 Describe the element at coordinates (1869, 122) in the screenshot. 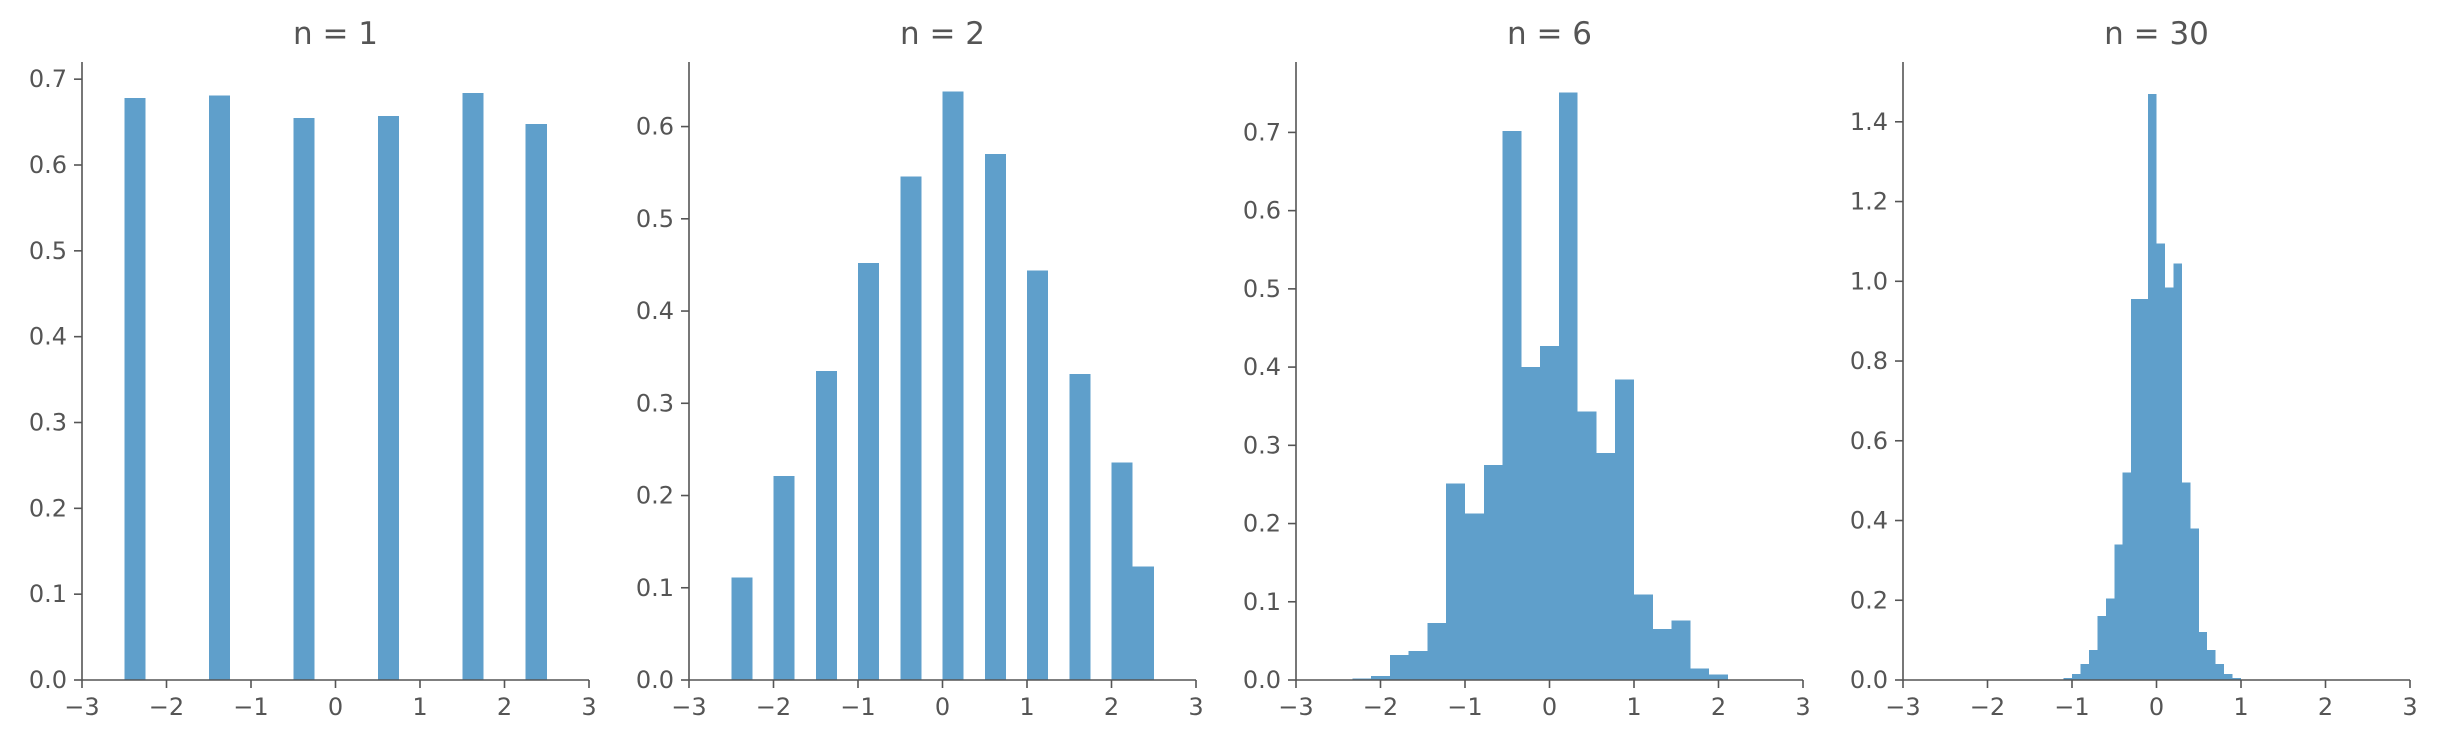

I see `y-tick-label: 1.4` at that location.